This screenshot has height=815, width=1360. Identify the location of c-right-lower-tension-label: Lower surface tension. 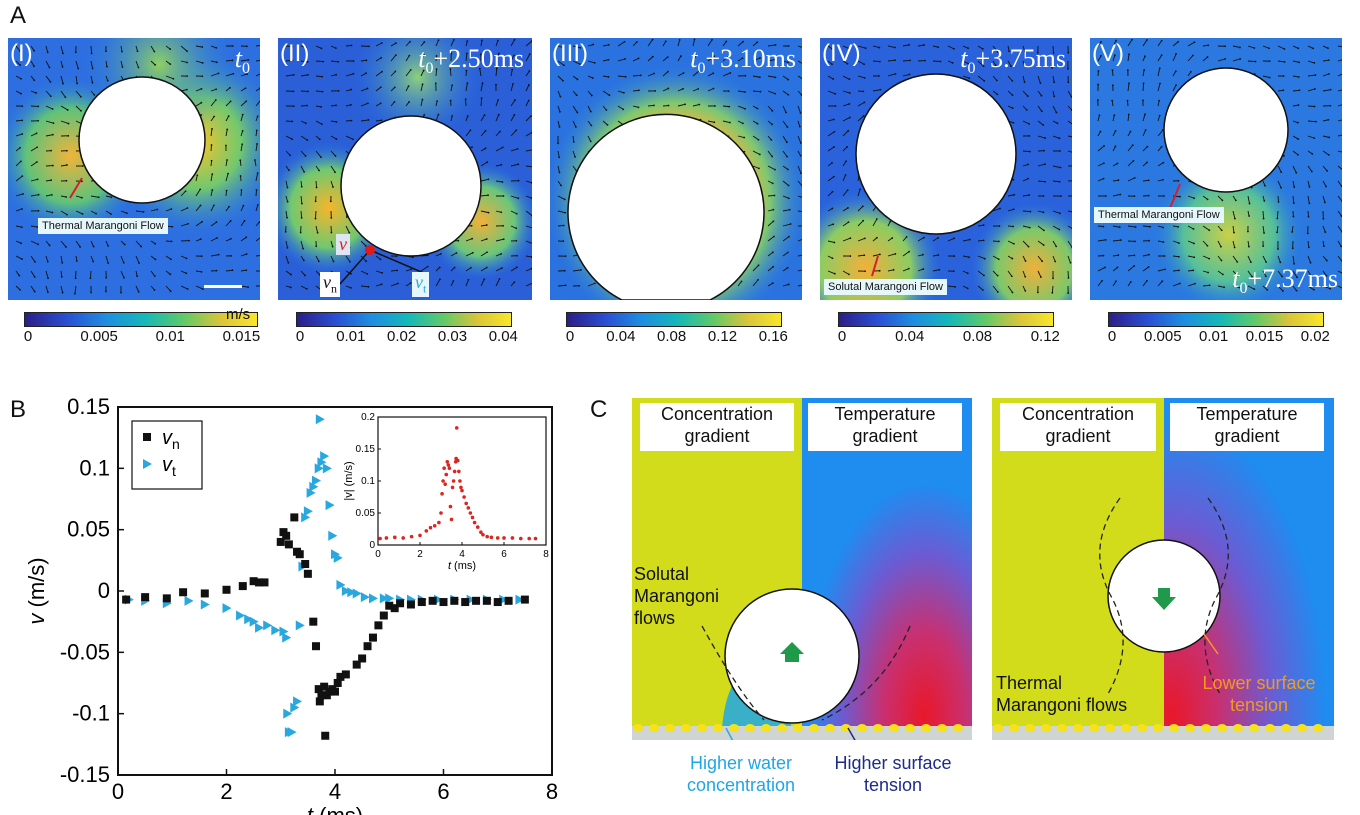
(1259, 694).